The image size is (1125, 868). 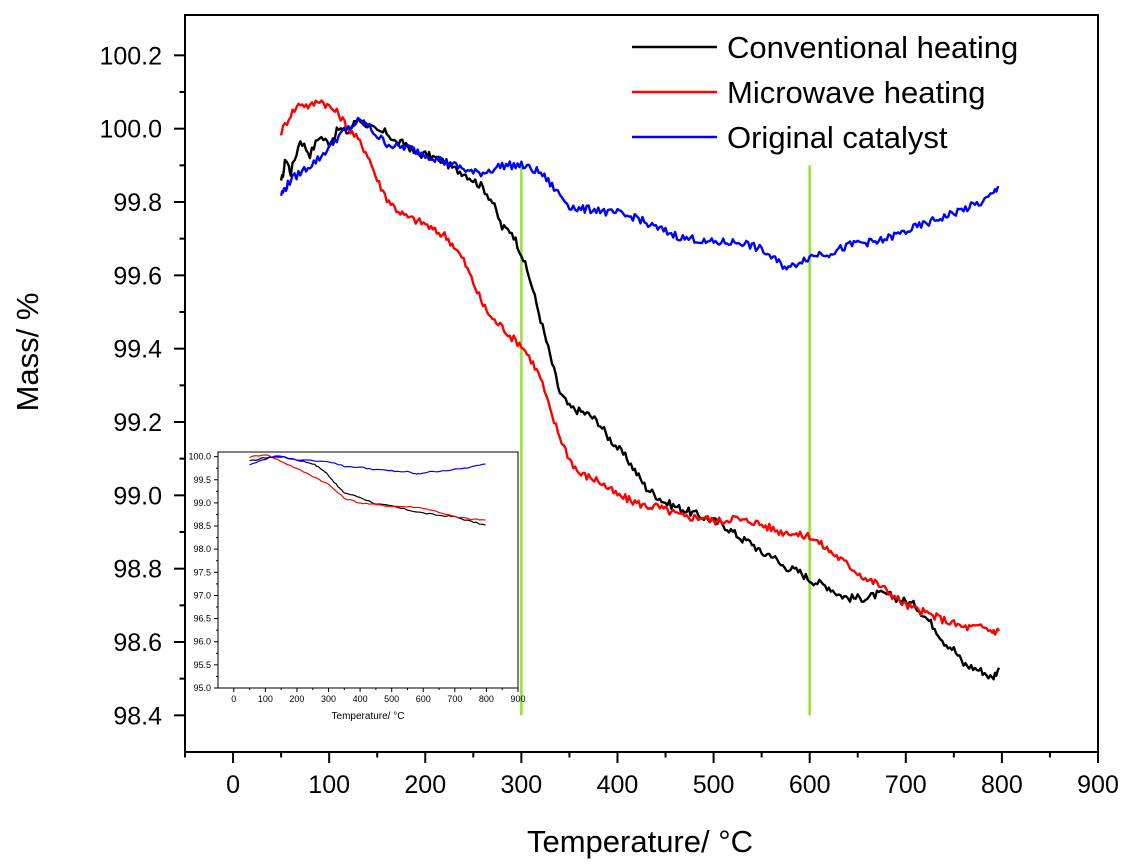 I want to click on inset-y-tick-label-98.5: 98.5, so click(x=202, y=526).